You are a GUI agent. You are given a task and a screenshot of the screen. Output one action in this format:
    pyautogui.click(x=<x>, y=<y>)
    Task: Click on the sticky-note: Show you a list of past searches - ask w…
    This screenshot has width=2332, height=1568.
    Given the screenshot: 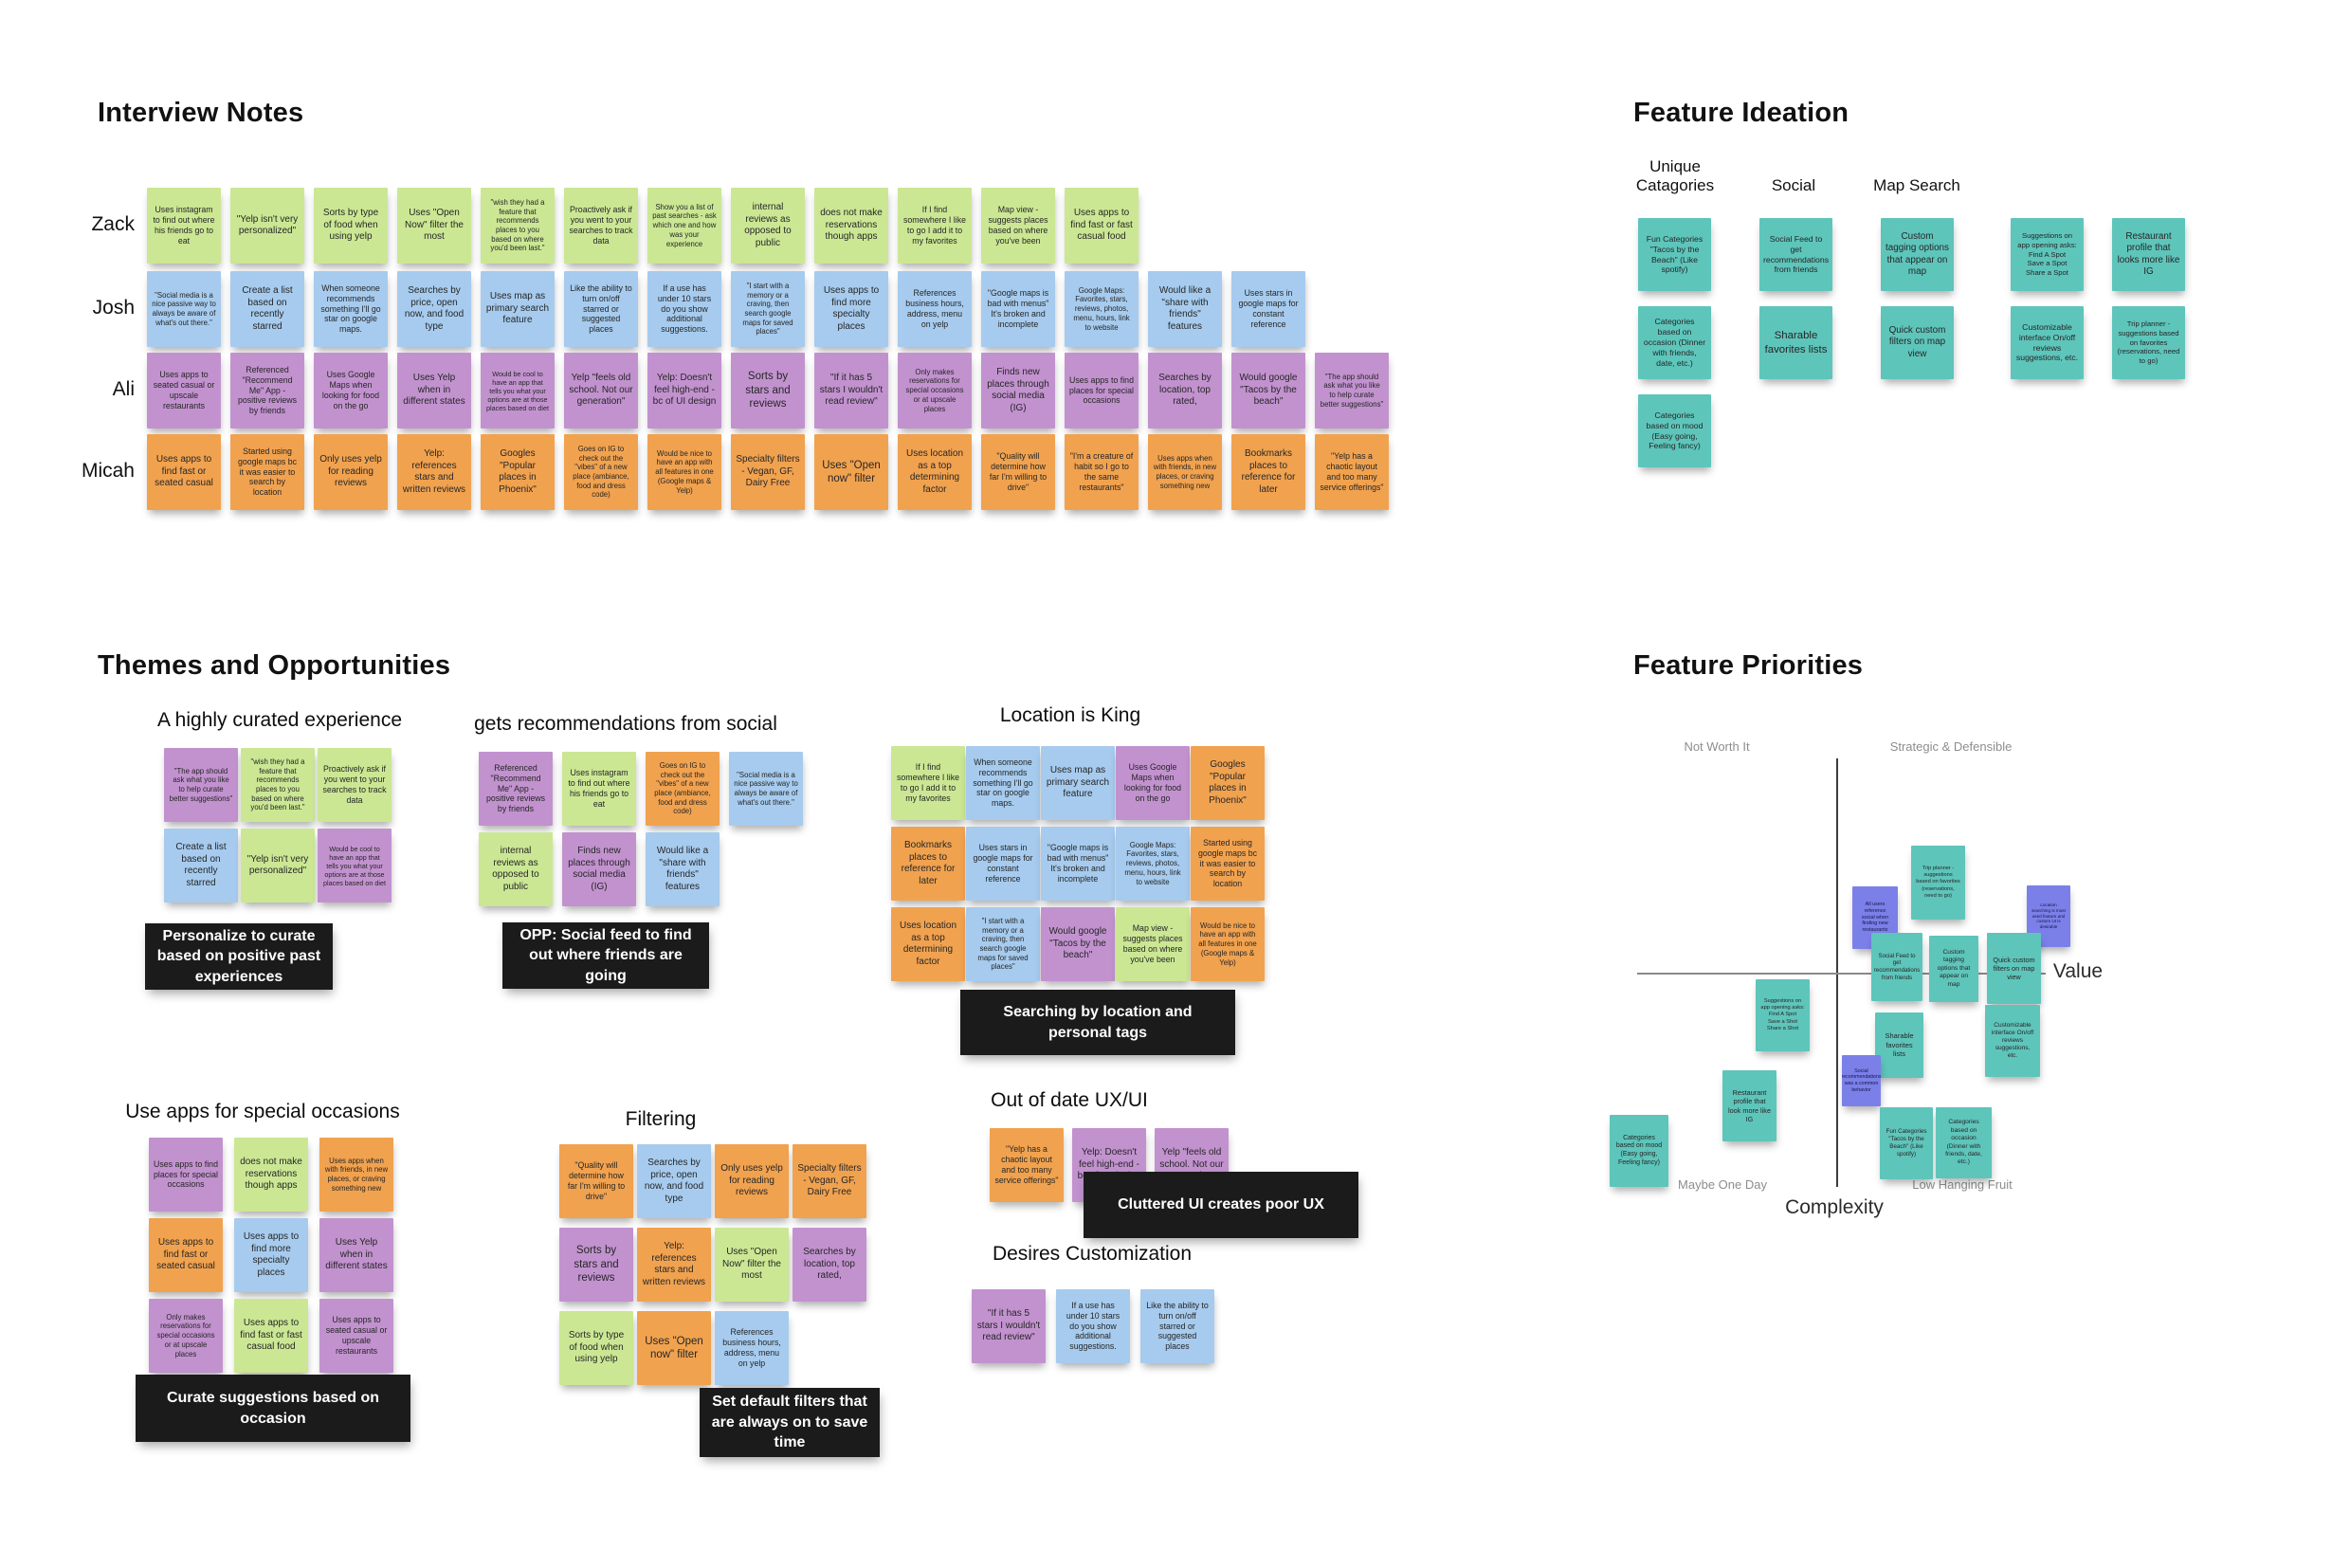 What is the action you would take?
    pyautogui.click(x=684, y=226)
    